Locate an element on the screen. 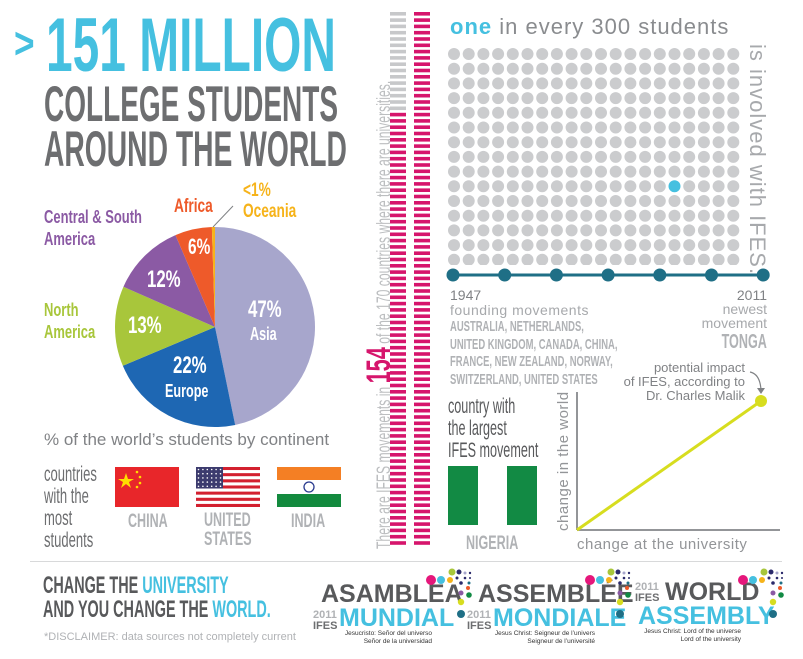 This screenshot has width=803, height=659. headline-line3: AROUND THE WORLD is located at coordinates (195, 149).